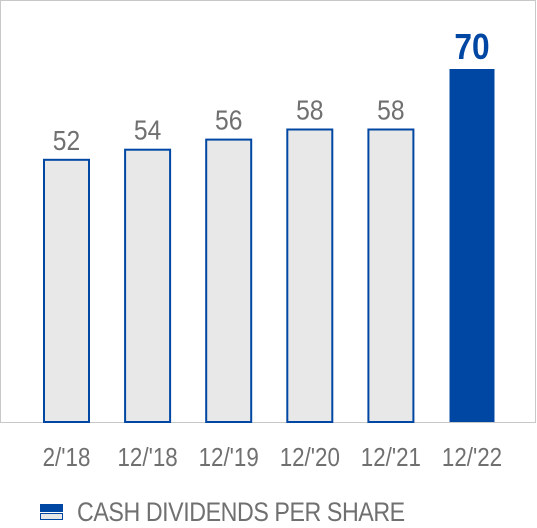  I want to click on value-label-4: 58, so click(309, 110).